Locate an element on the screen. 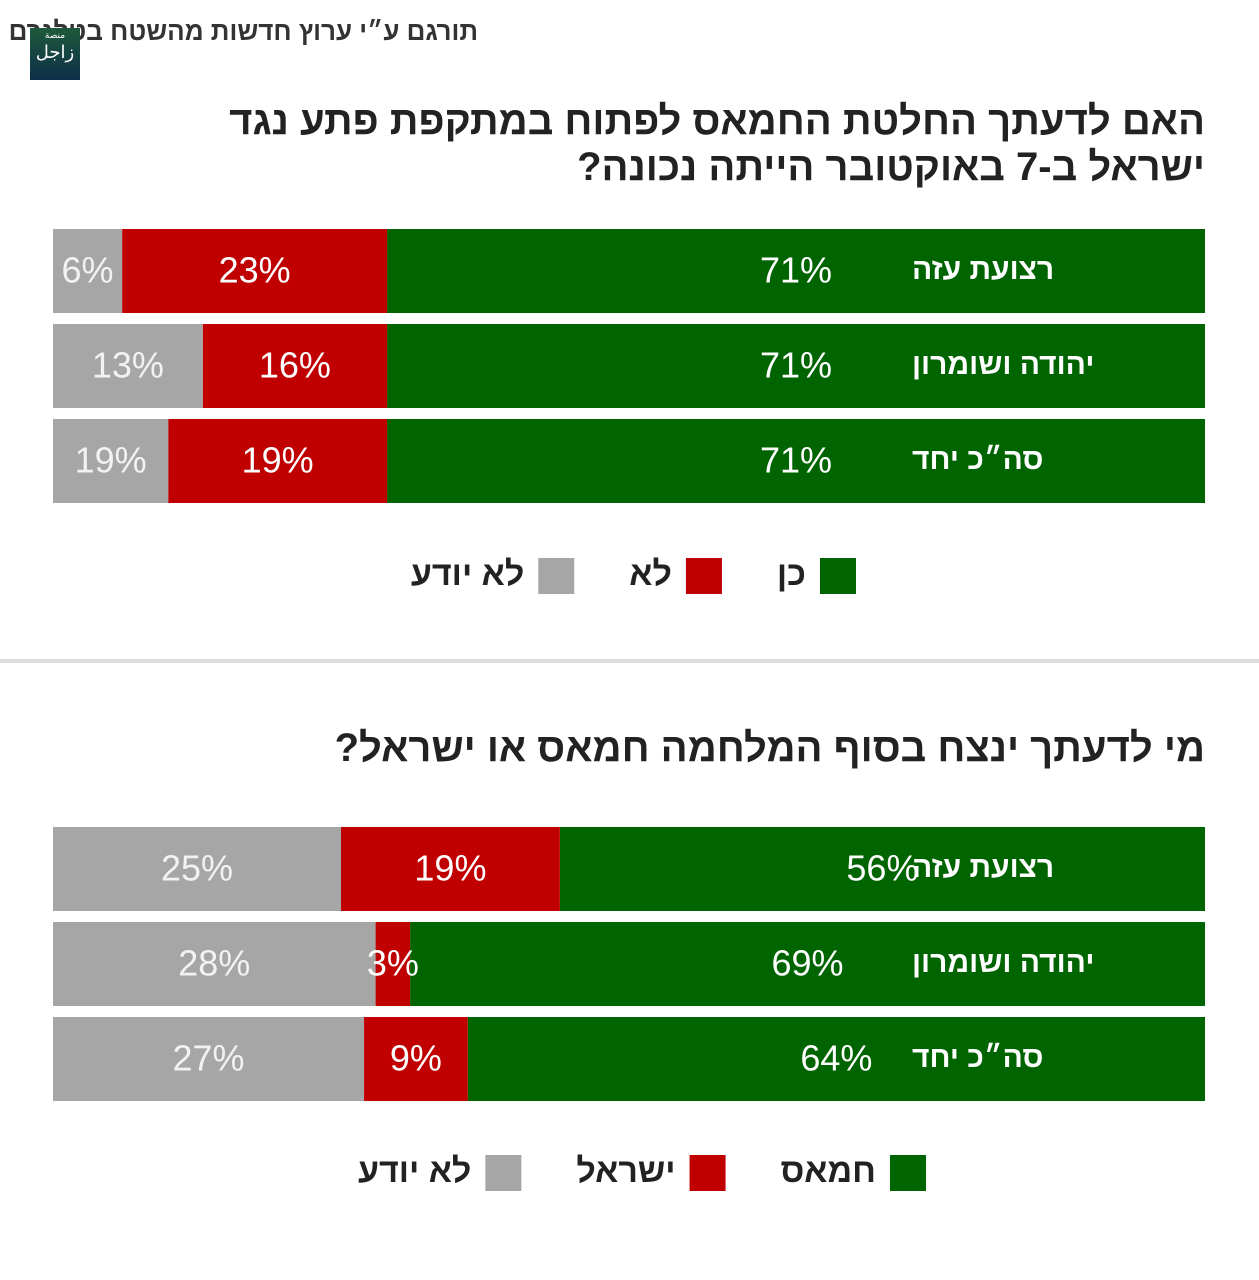 This screenshot has width=1259, height=1280. logo: منصة زاجل is located at coordinates (55, 54).